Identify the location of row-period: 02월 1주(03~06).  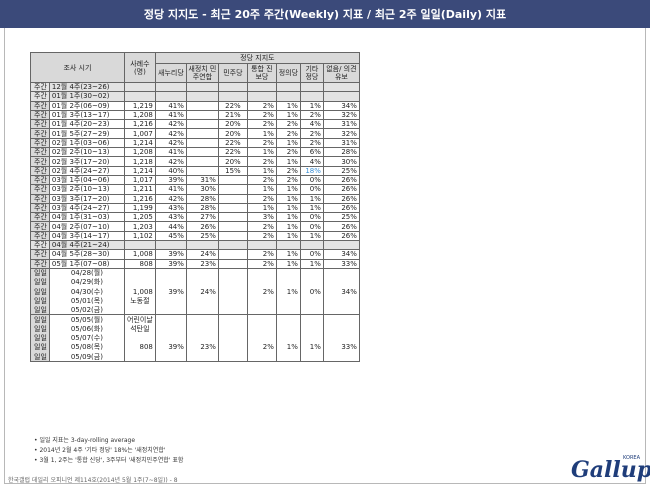
(86, 143).